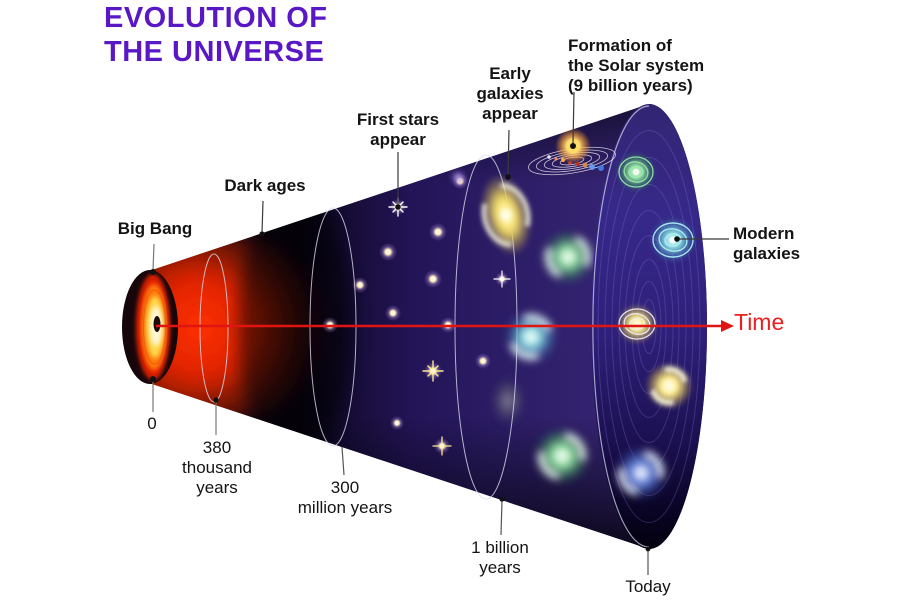 The height and width of the screenshot is (600, 900). Describe the element at coordinates (767, 244) in the screenshot. I see `label-modern-galaxies: Modern galaxies` at that location.